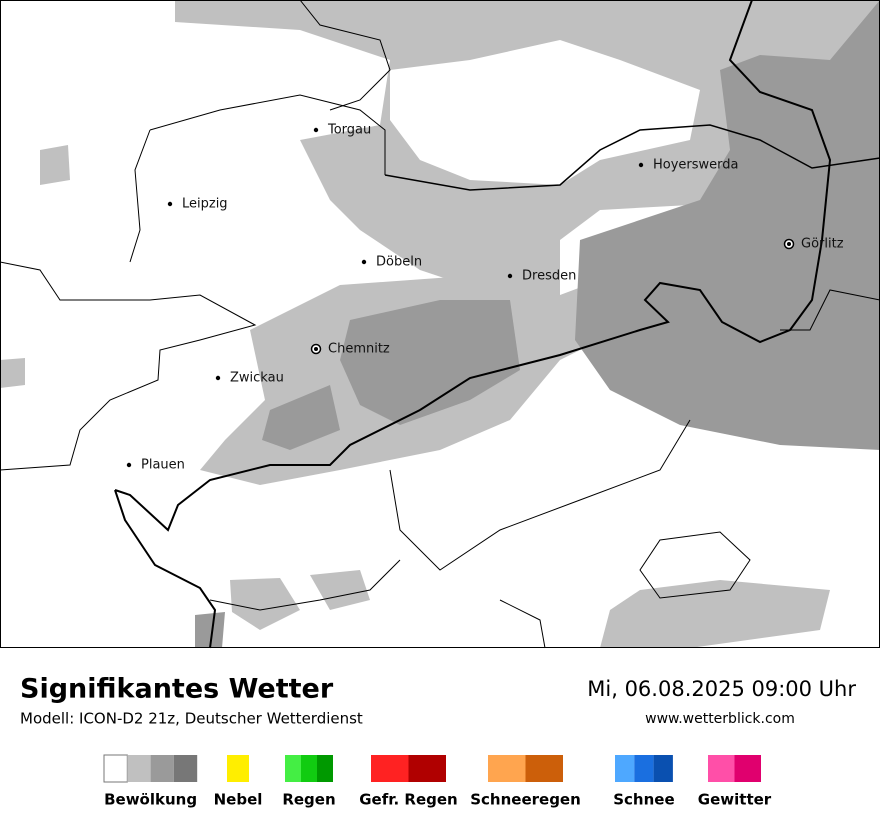  Describe the element at coordinates (696, 165) in the screenshot. I see `city-label: Hoyerswerda` at that location.